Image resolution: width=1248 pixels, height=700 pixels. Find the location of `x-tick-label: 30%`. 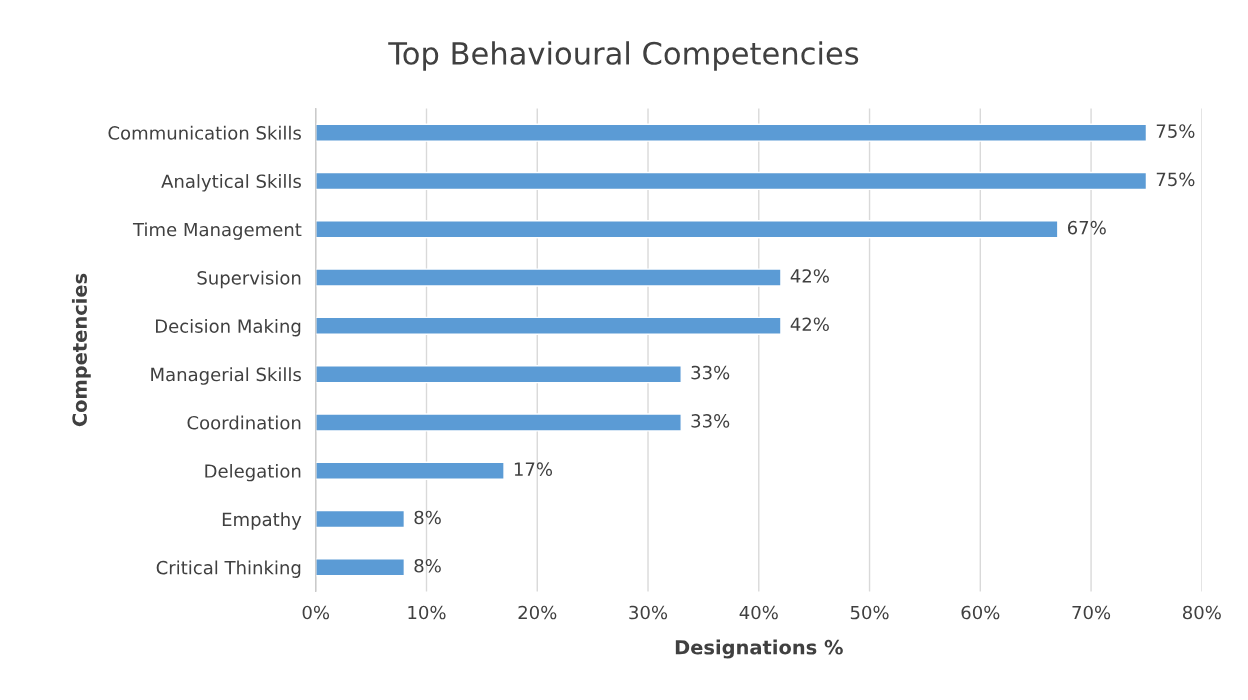

x-tick-label: 30% is located at coordinates (648, 612).